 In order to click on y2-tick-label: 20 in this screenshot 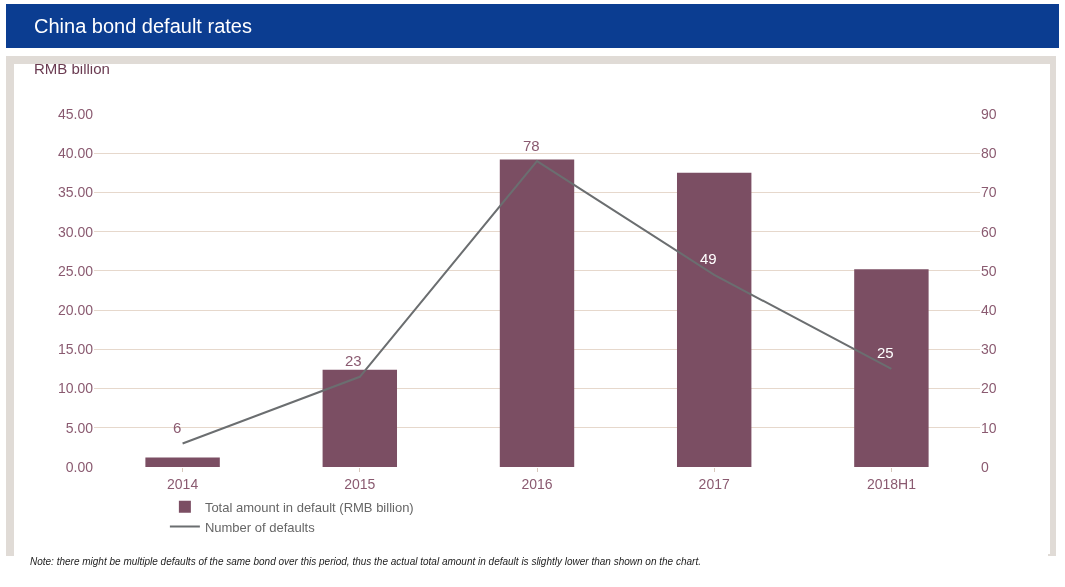, I will do `click(989, 388)`.